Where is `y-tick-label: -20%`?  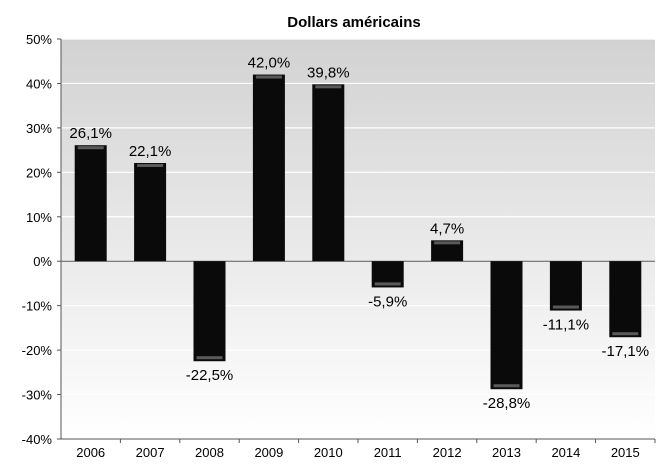
y-tick-label: -20% is located at coordinates (37, 350).